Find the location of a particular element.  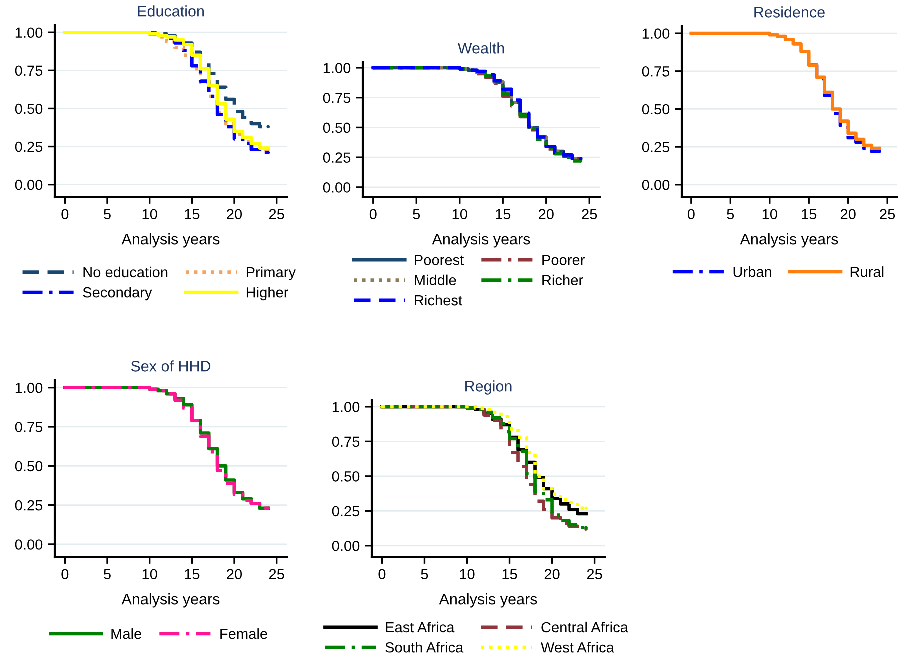

legend-label: East Africa is located at coordinates (420, 627).